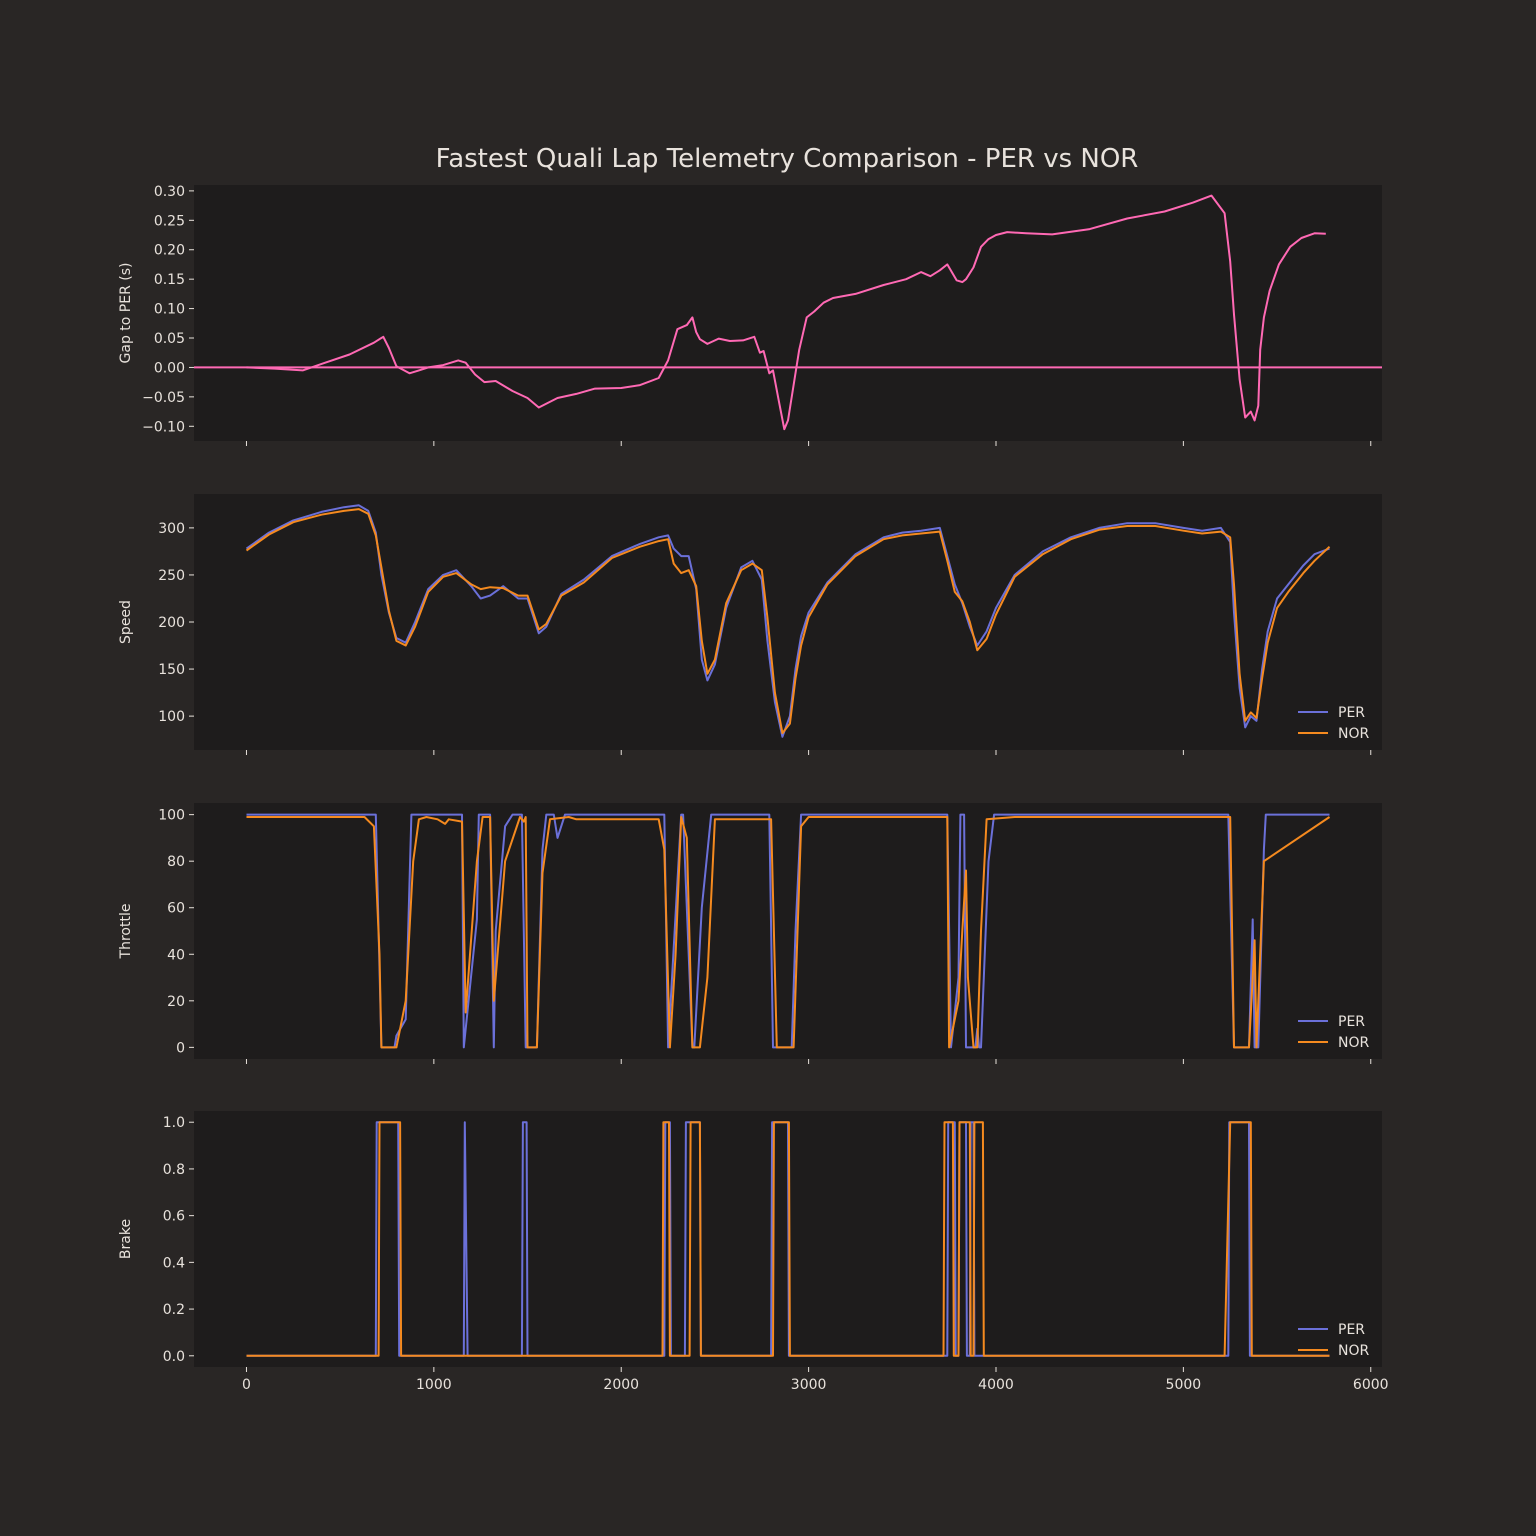 The width and height of the screenshot is (1536, 1536). I want to click on y-tick-label: 150, so click(171, 670).